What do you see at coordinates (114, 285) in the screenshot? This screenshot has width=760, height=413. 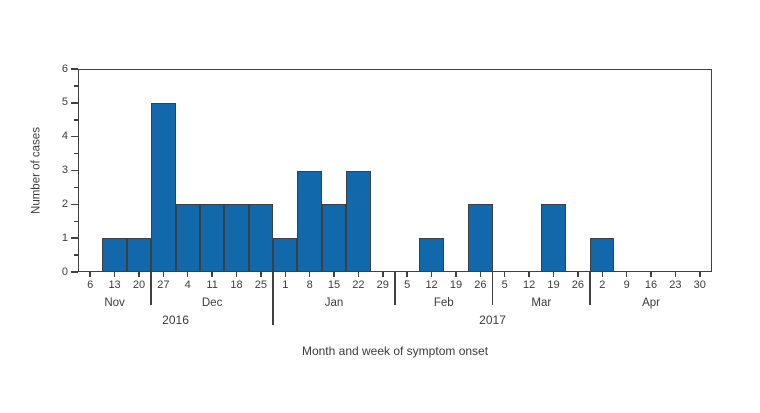 I see `x-tick-label: 13` at bounding box center [114, 285].